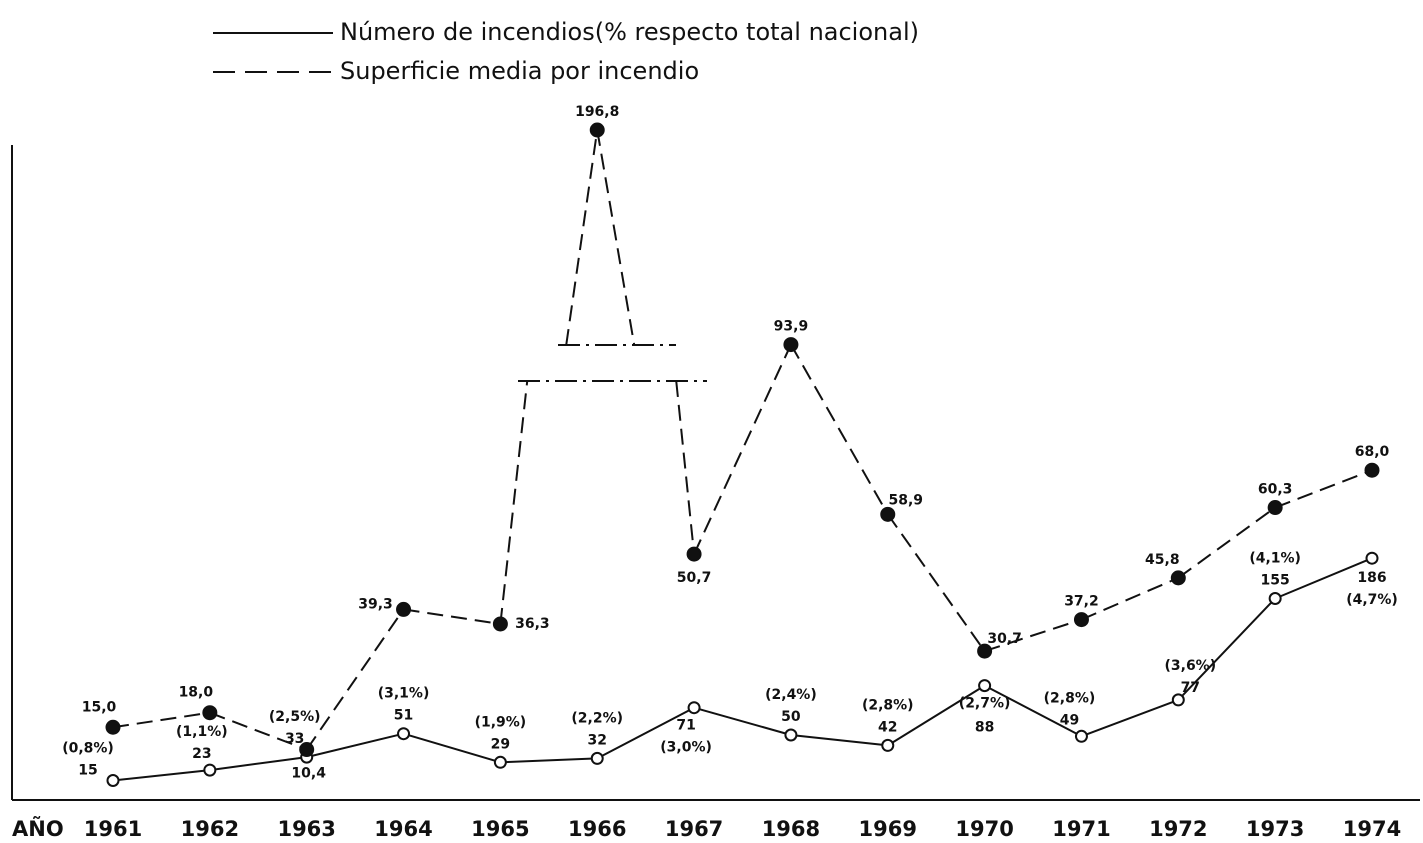 Image resolution: width=1423 pixels, height=843 pixels. Describe the element at coordinates (1081, 602) in the screenshot. I see `data-label: 37,2` at that location.